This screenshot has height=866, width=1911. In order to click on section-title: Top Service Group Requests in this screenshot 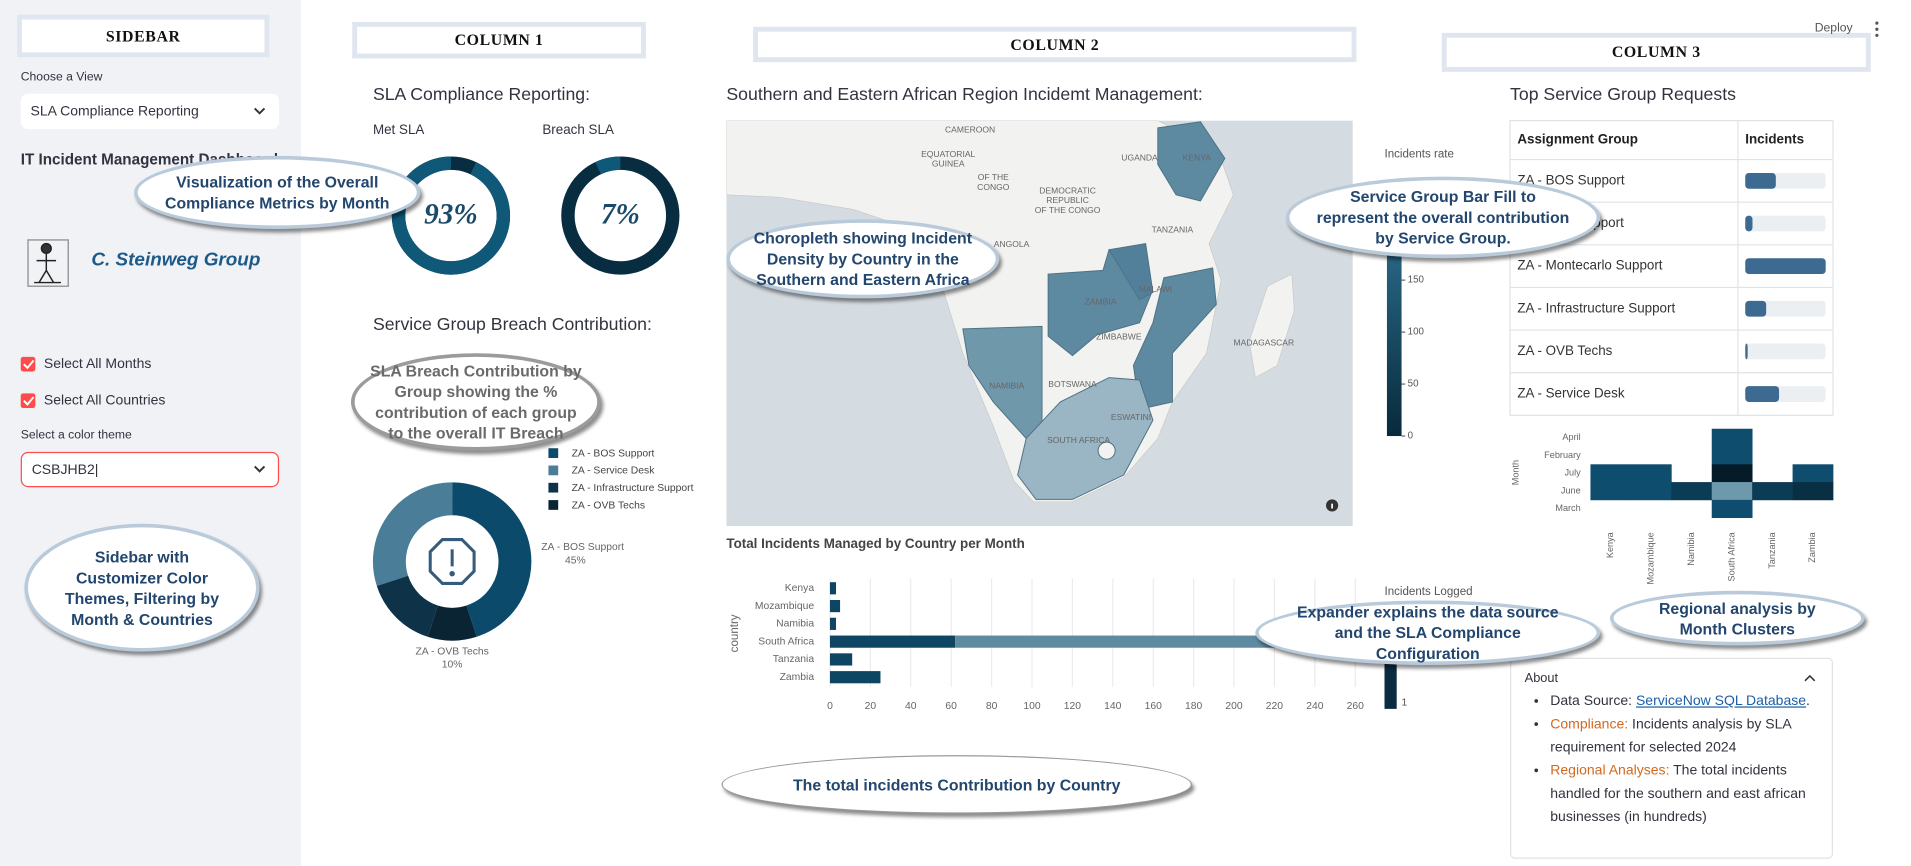, I will do `click(1623, 95)`.